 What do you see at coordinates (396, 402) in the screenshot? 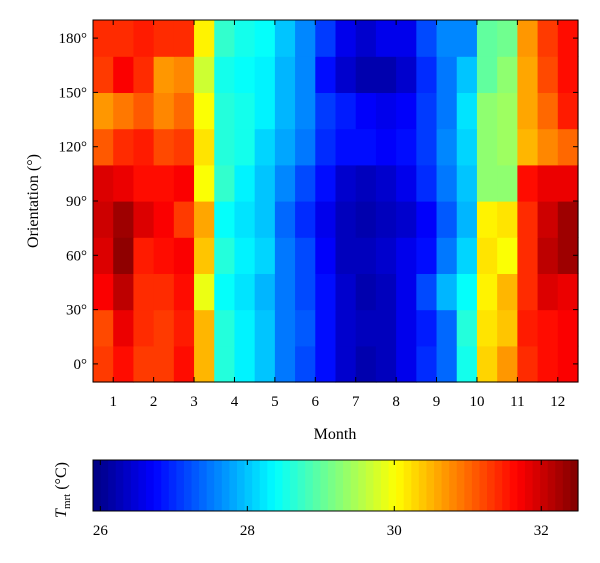
I see `x-tick-label: 8` at bounding box center [396, 402].